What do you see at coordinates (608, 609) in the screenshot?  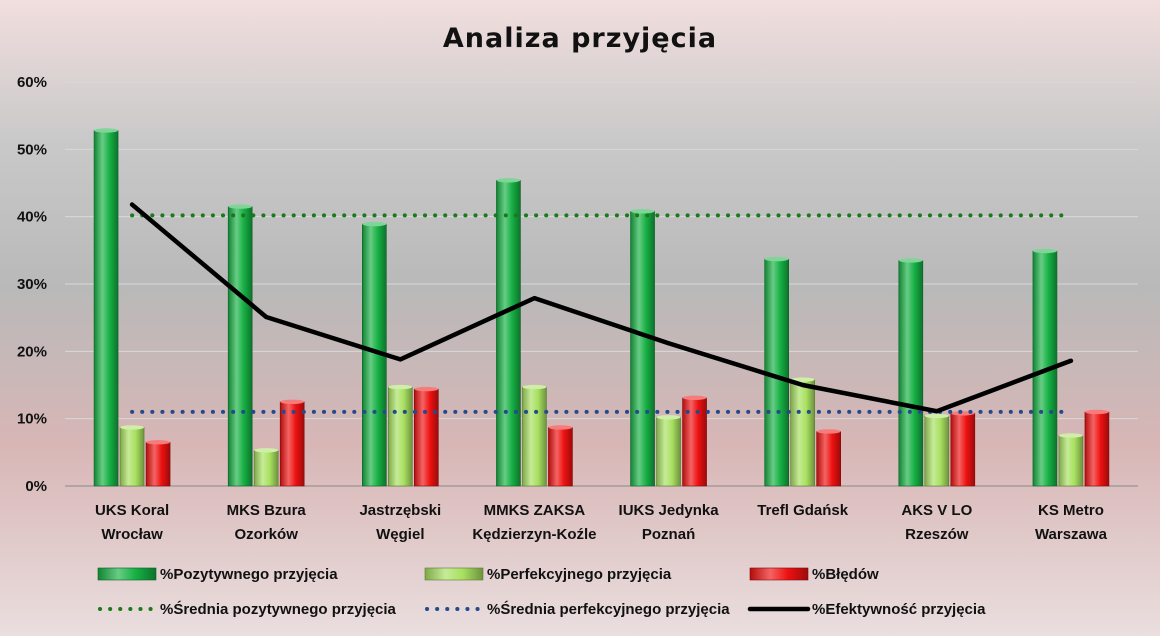 I see `legend-label: %Średnia perfekcyjnego przyjęcia` at bounding box center [608, 609].